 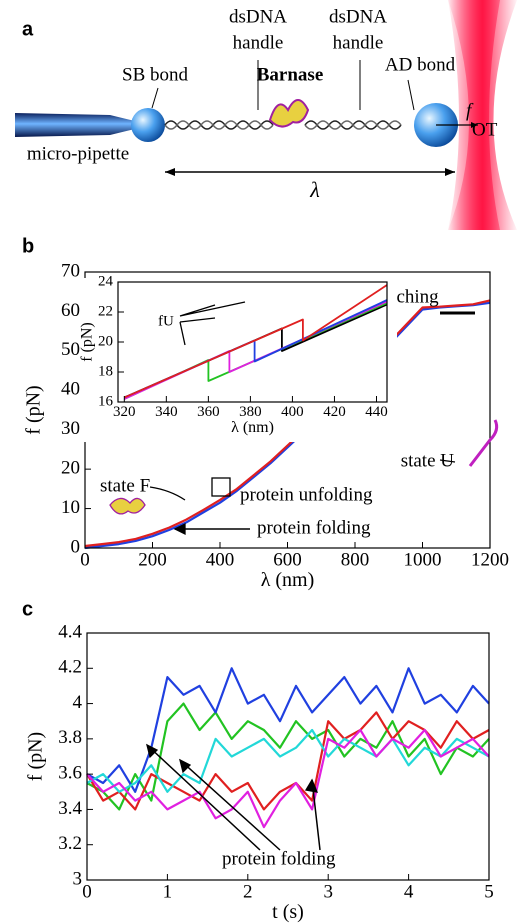 What do you see at coordinates (106, 281) in the screenshot?
I see `y-tick-label: 24` at bounding box center [106, 281].